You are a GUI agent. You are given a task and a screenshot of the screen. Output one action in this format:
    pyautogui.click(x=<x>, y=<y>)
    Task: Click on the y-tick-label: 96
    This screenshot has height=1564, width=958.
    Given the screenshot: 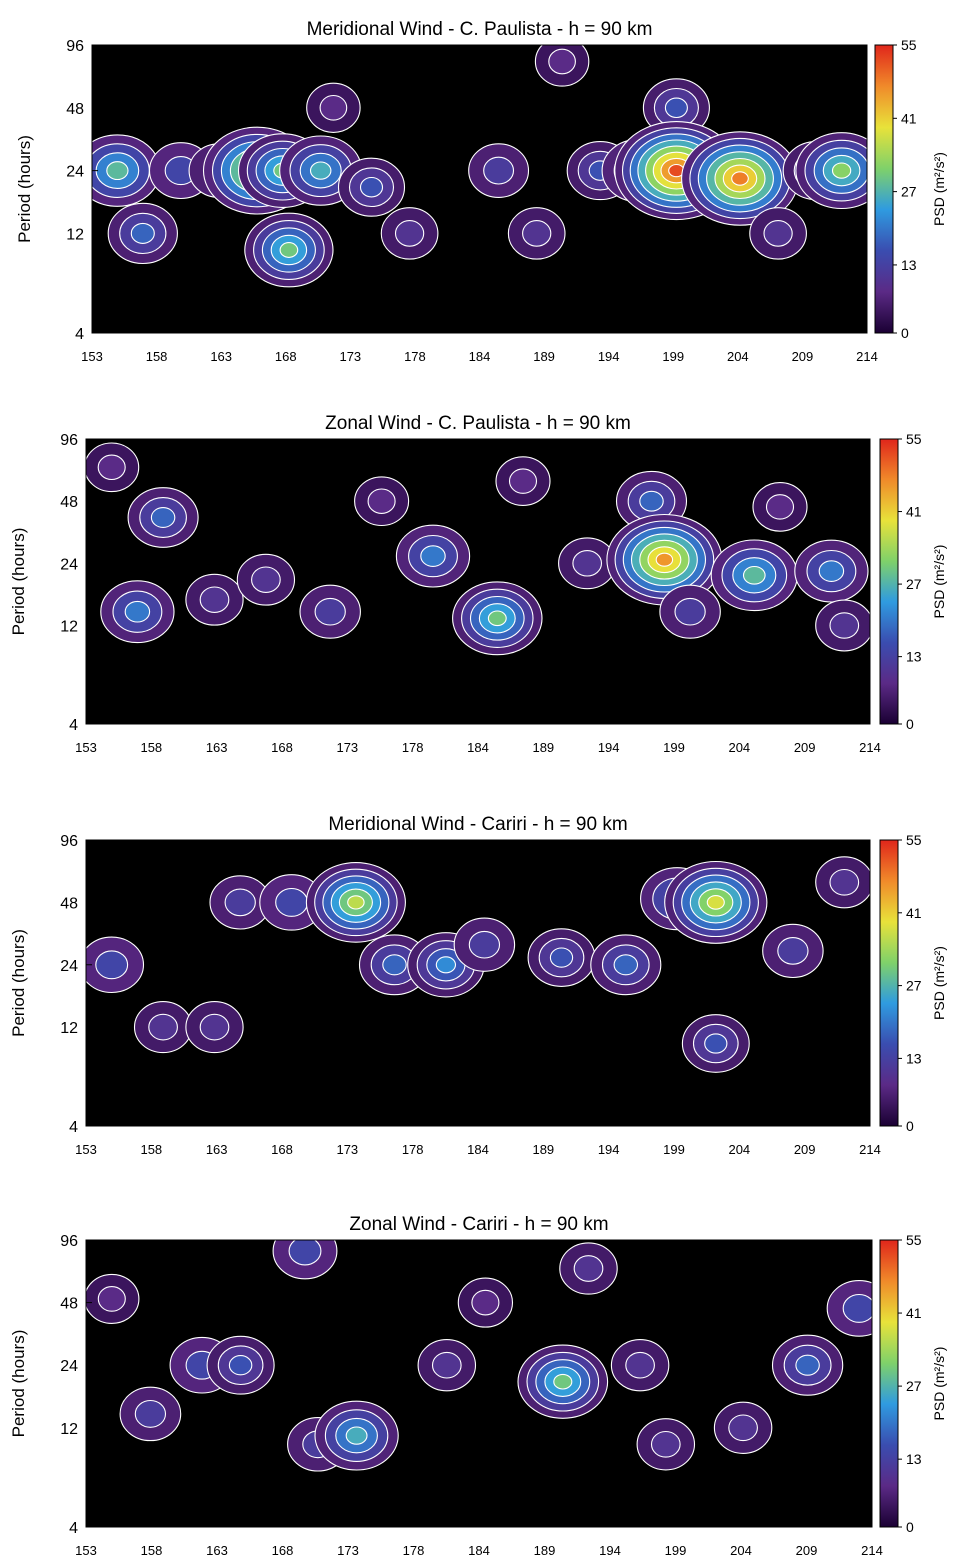 What is the action you would take?
    pyautogui.click(x=69, y=1241)
    